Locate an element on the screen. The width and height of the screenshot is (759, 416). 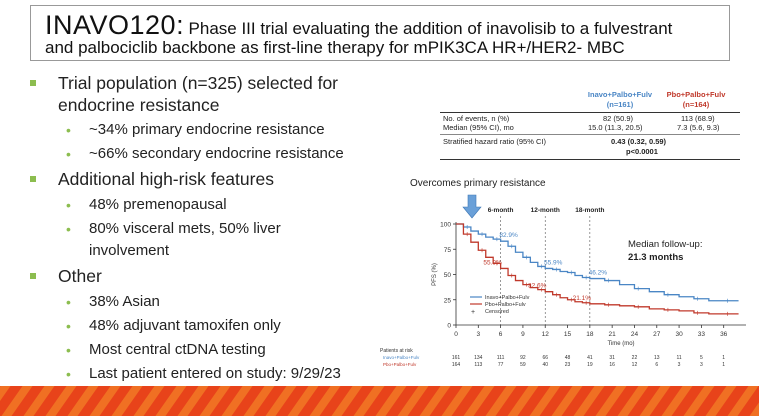
landmark-label: 6-month is located at coordinates (501, 210).